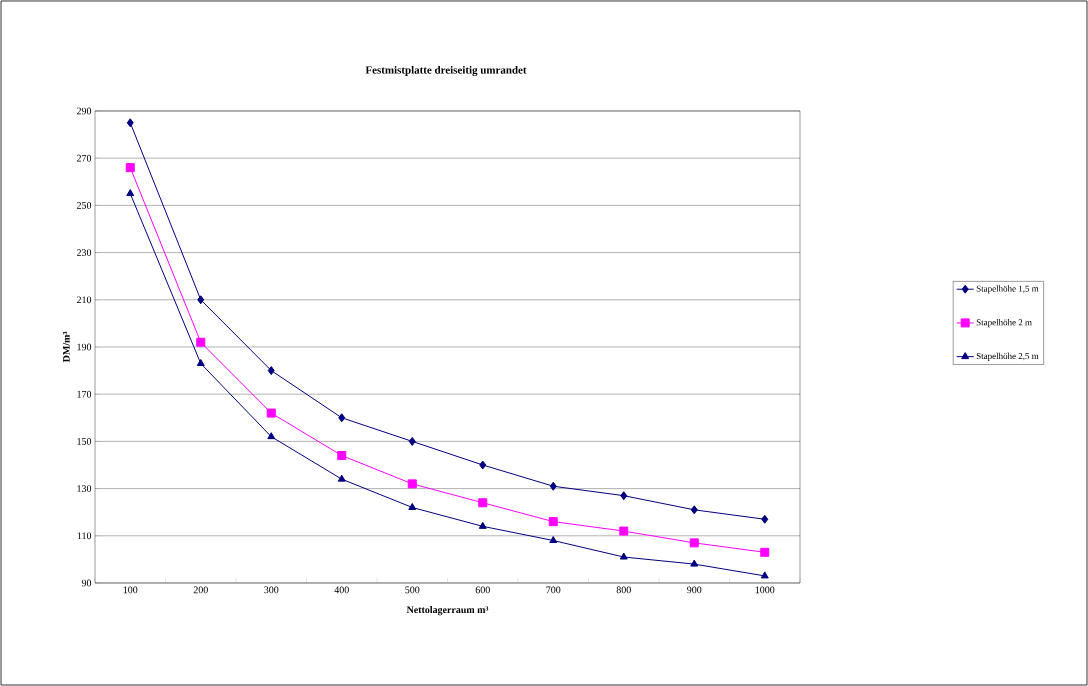  What do you see at coordinates (1007, 356) in the screenshot?
I see `legend-label: Stapelhöhe 2,5 m` at bounding box center [1007, 356].